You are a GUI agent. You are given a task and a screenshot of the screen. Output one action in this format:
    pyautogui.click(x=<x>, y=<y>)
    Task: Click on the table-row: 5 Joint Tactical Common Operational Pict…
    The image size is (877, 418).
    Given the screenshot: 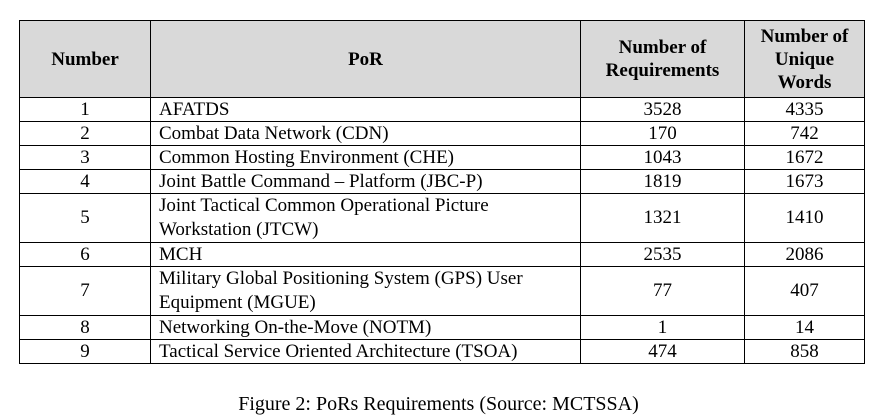 What is the action you would take?
    pyautogui.click(x=442, y=218)
    